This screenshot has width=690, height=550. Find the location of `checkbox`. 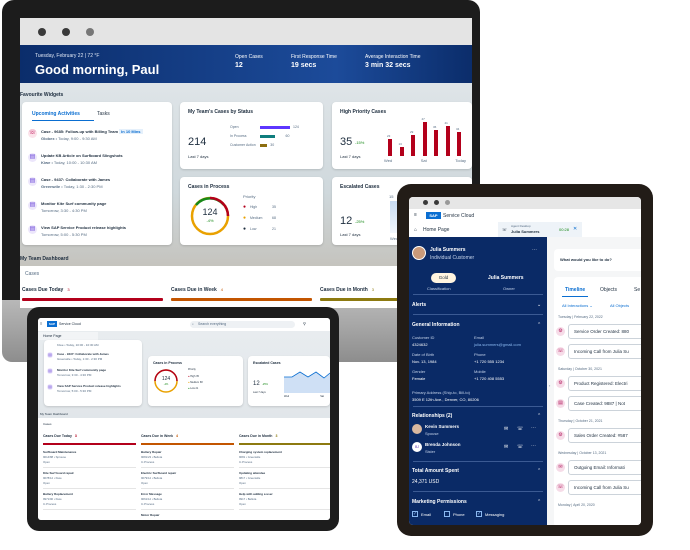

checkbox is located at coordinates (447, 514).